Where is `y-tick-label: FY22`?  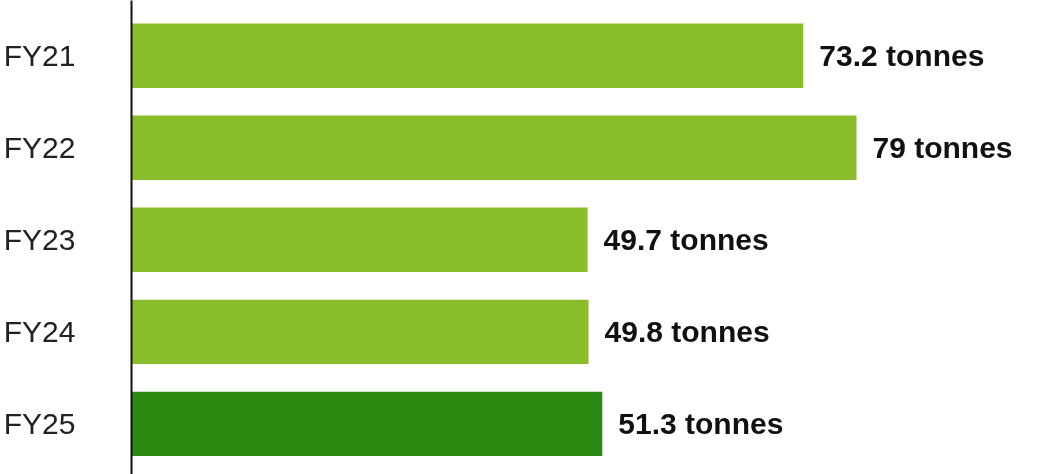 y-tick-label: FY22 is located at coordinates (39, 148).